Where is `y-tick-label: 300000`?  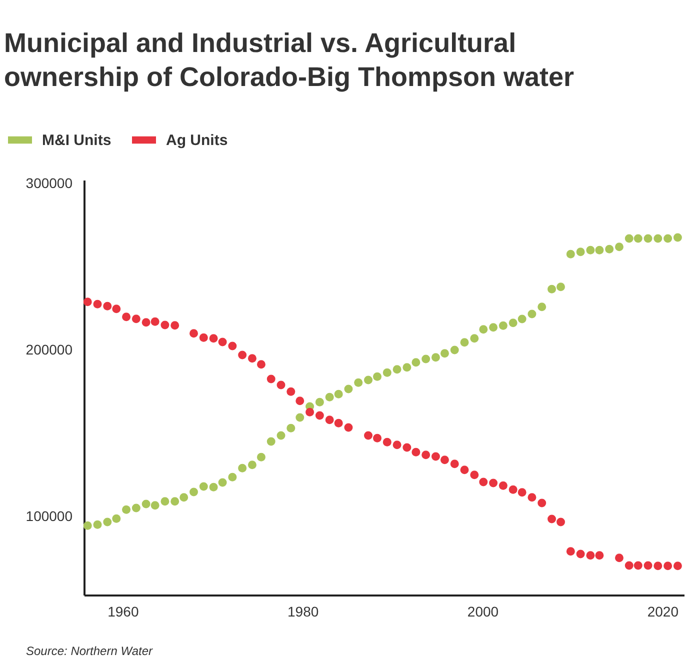 y-tick-label: 300000 is located at coordinates (49, 182).